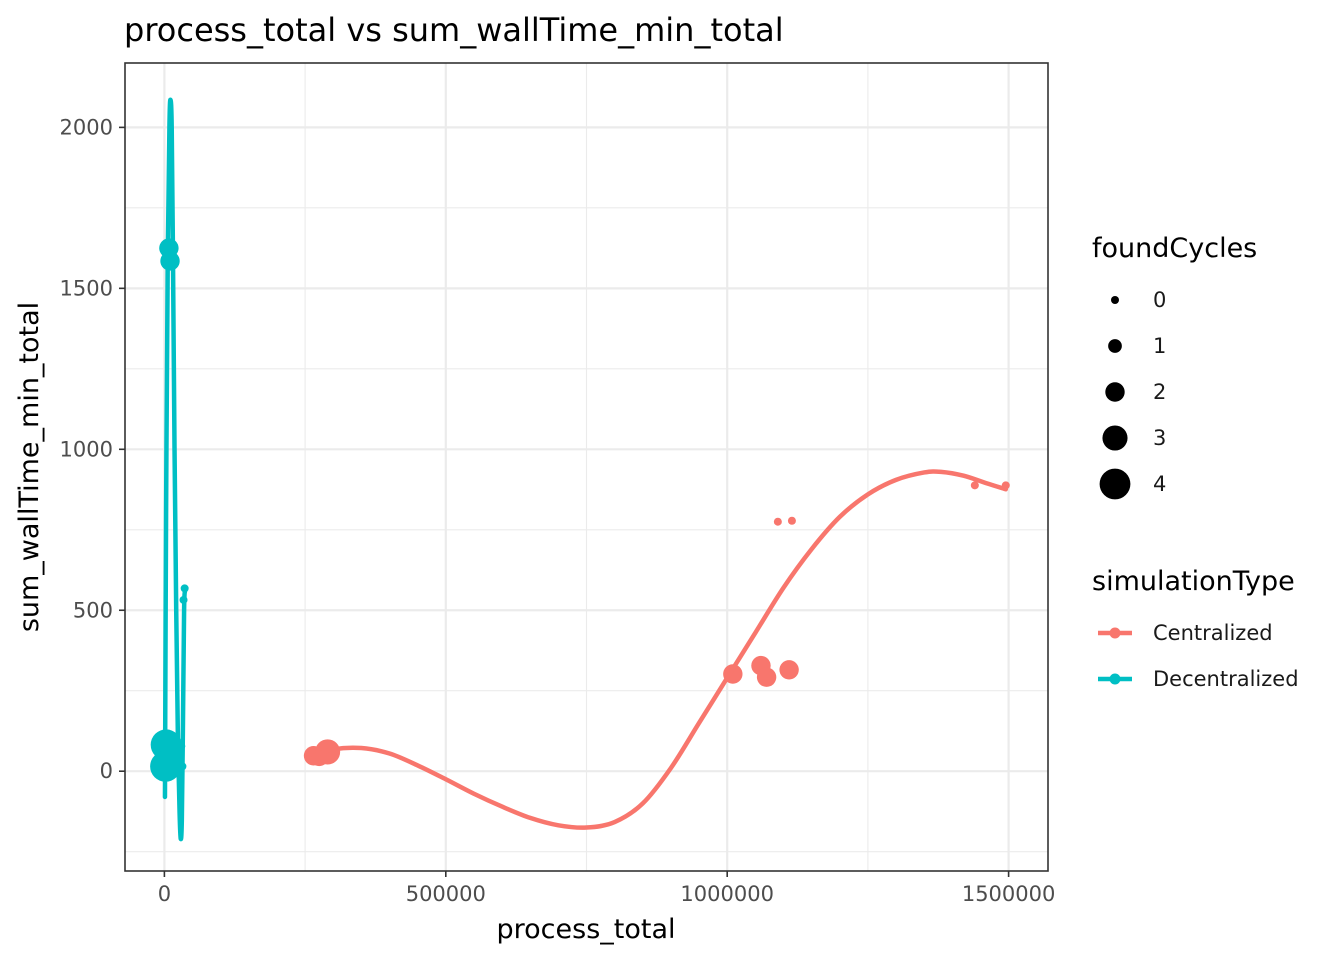  Describe the element at coordinates (454, 30) in the screenshot. I see `chart-title: process_total vs sum_wallTime_min_total` at that location.